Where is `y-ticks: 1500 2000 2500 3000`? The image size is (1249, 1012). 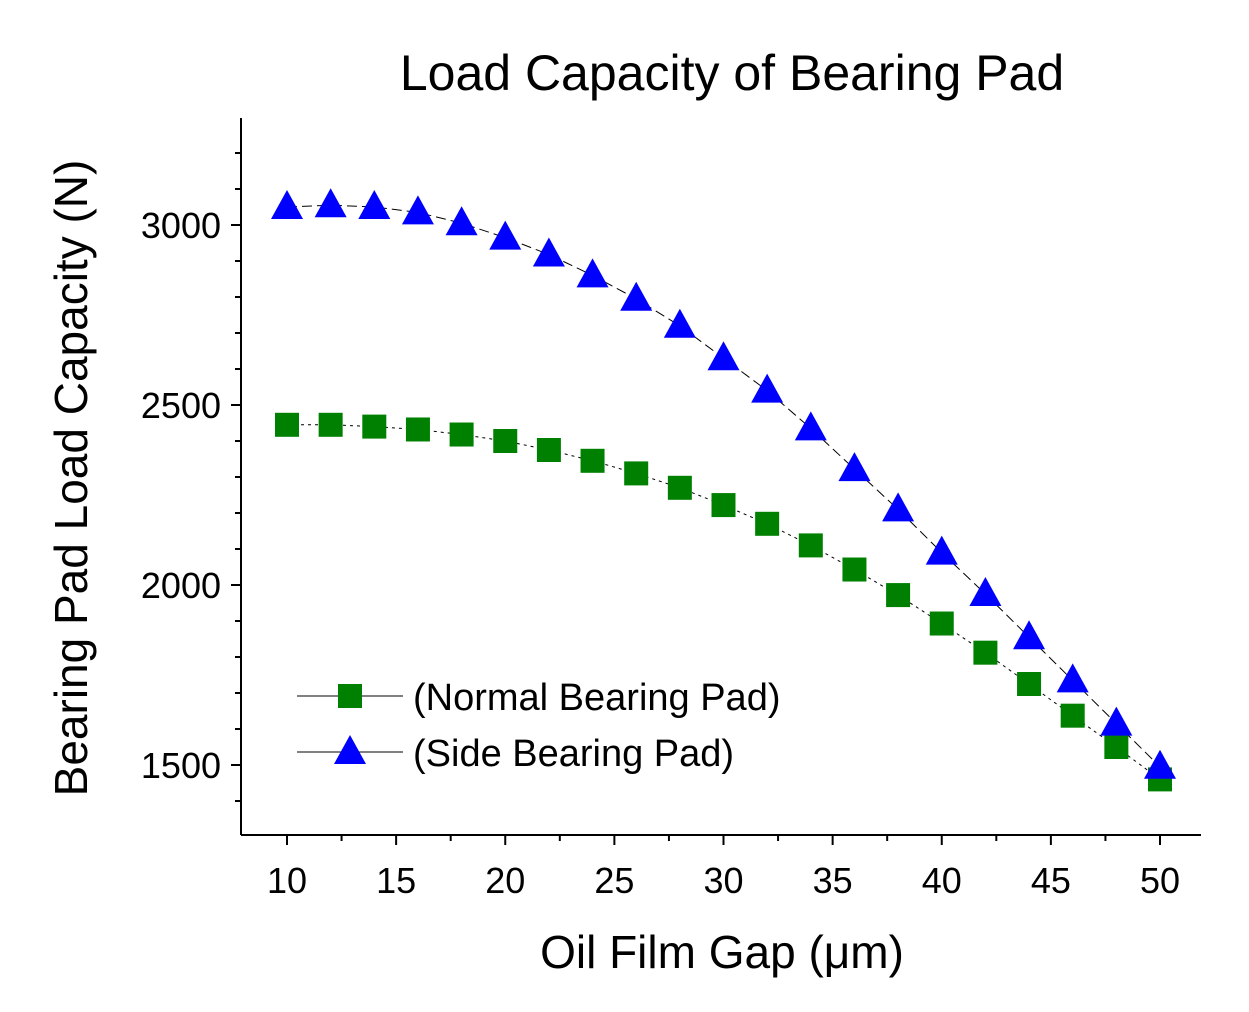 y-ticks: 1500 2000 2500 3000 is located at coordinates (191, 477).